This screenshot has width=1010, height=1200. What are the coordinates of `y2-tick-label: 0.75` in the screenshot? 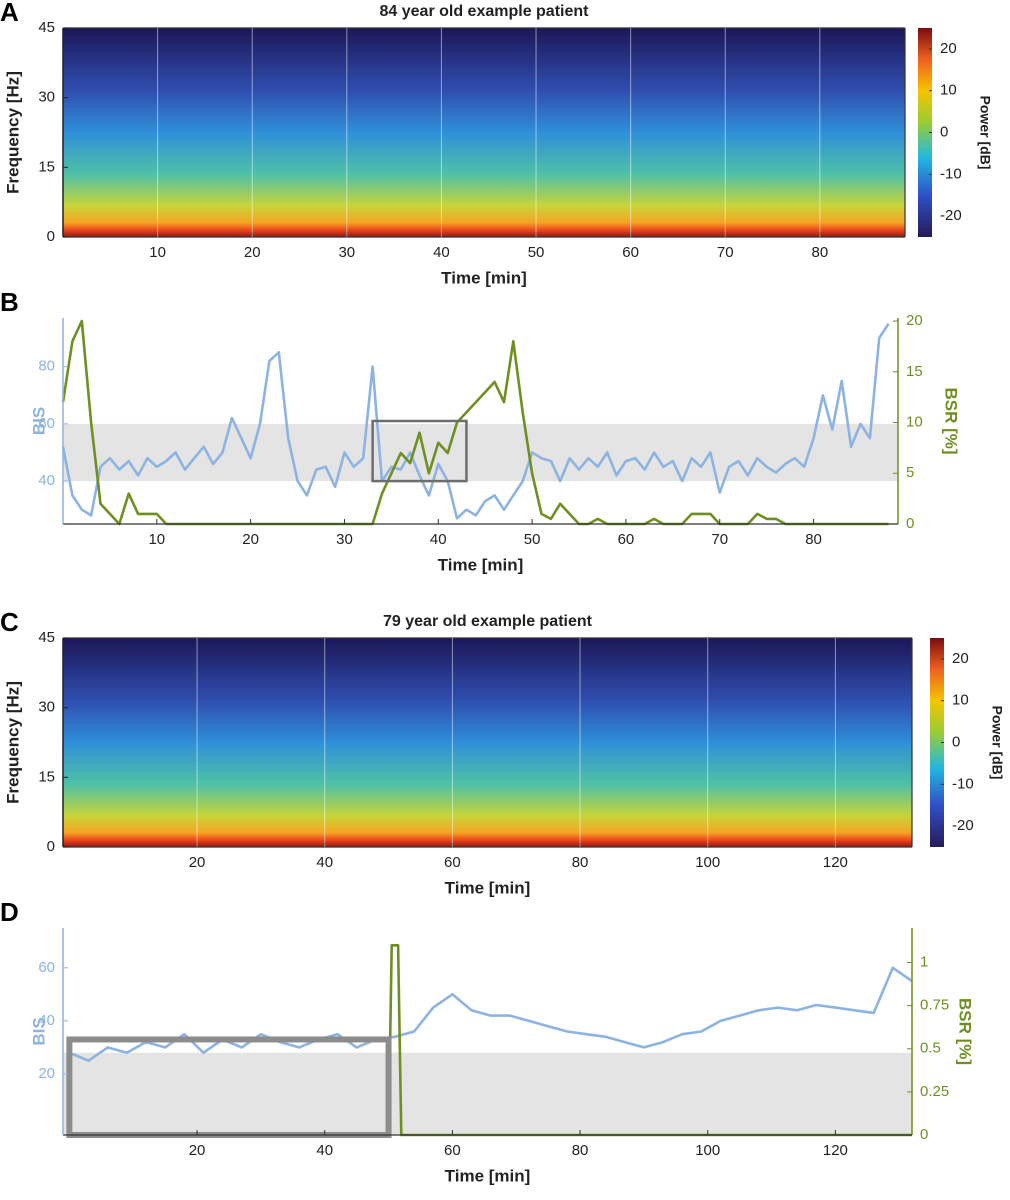 It's located at (934, 1005).